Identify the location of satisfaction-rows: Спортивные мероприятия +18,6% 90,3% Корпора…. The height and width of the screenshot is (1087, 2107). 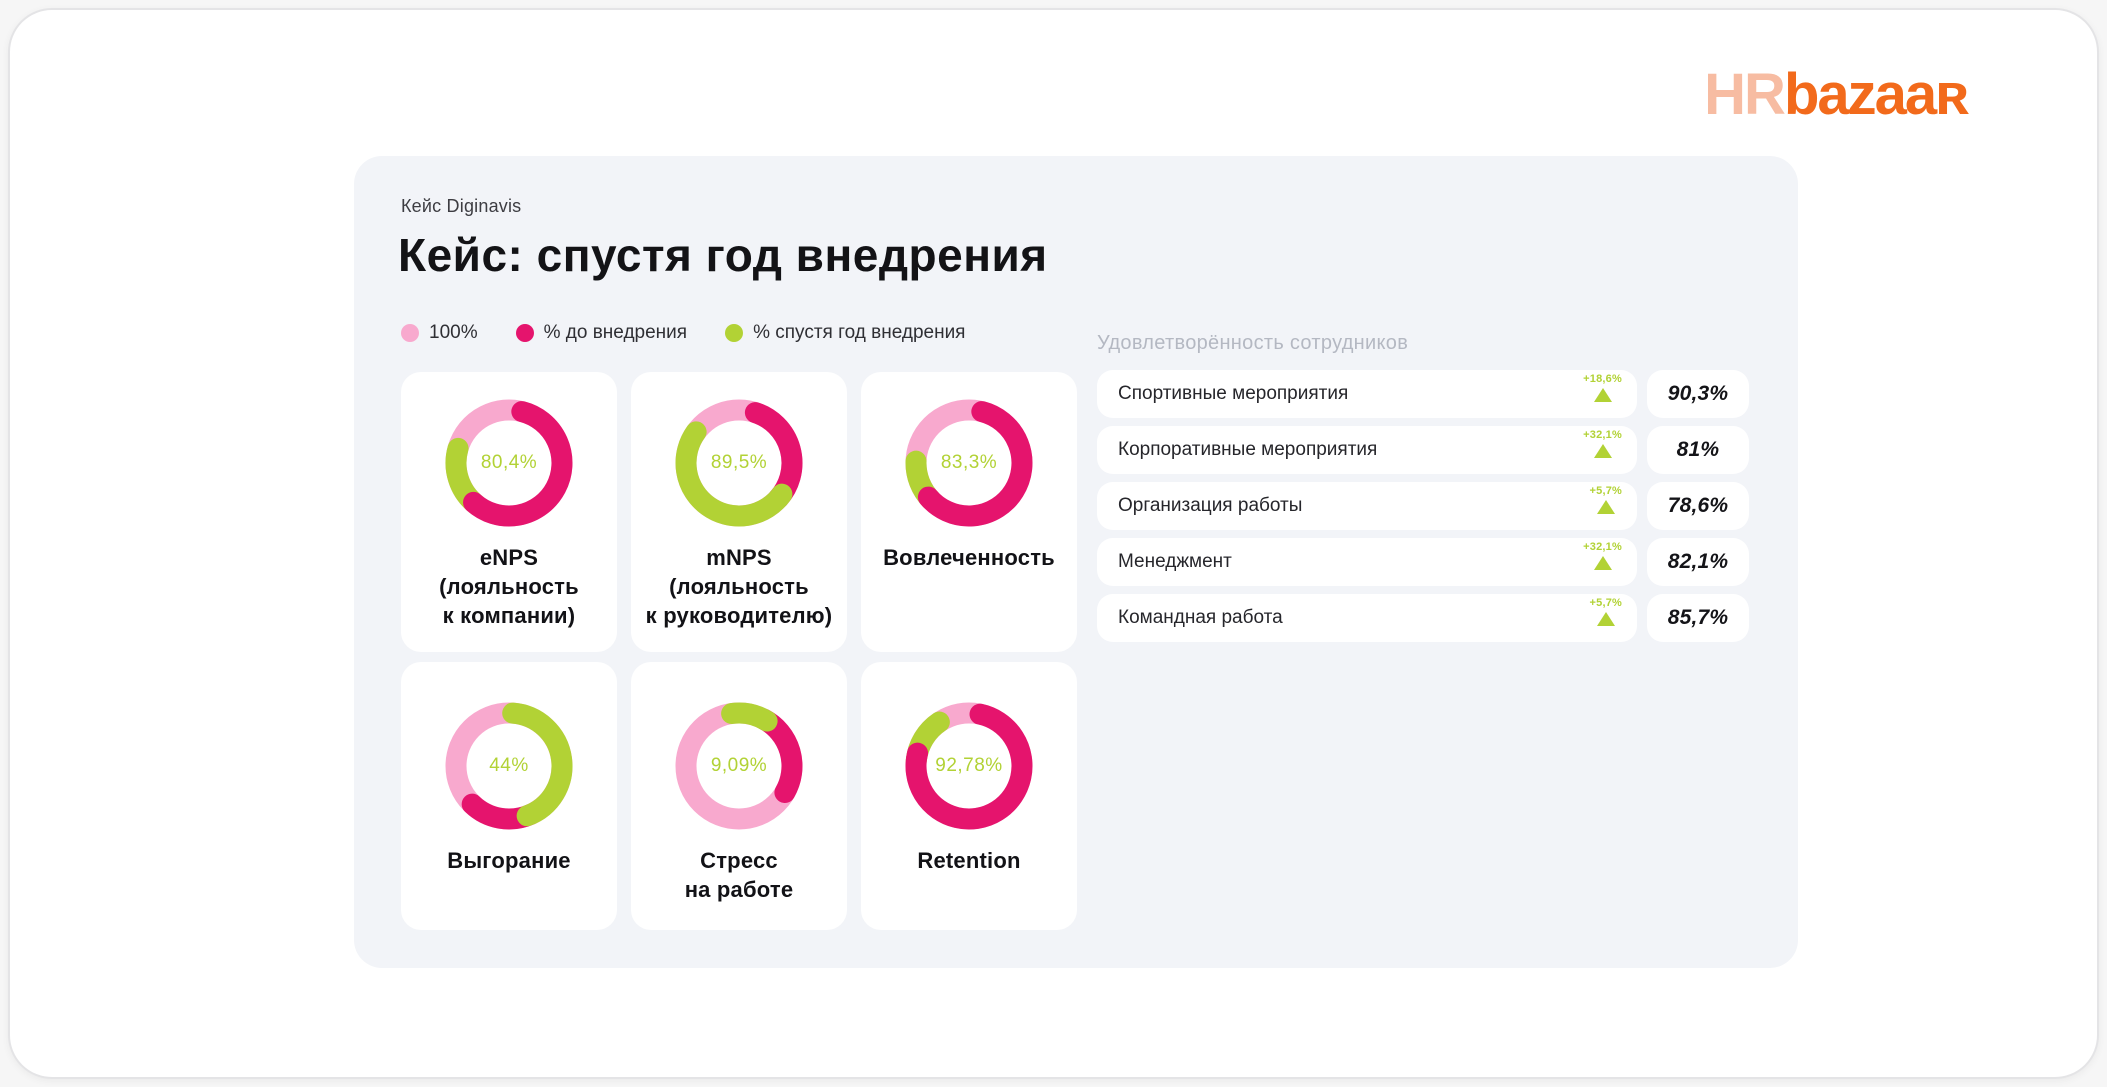
(1424, 506).